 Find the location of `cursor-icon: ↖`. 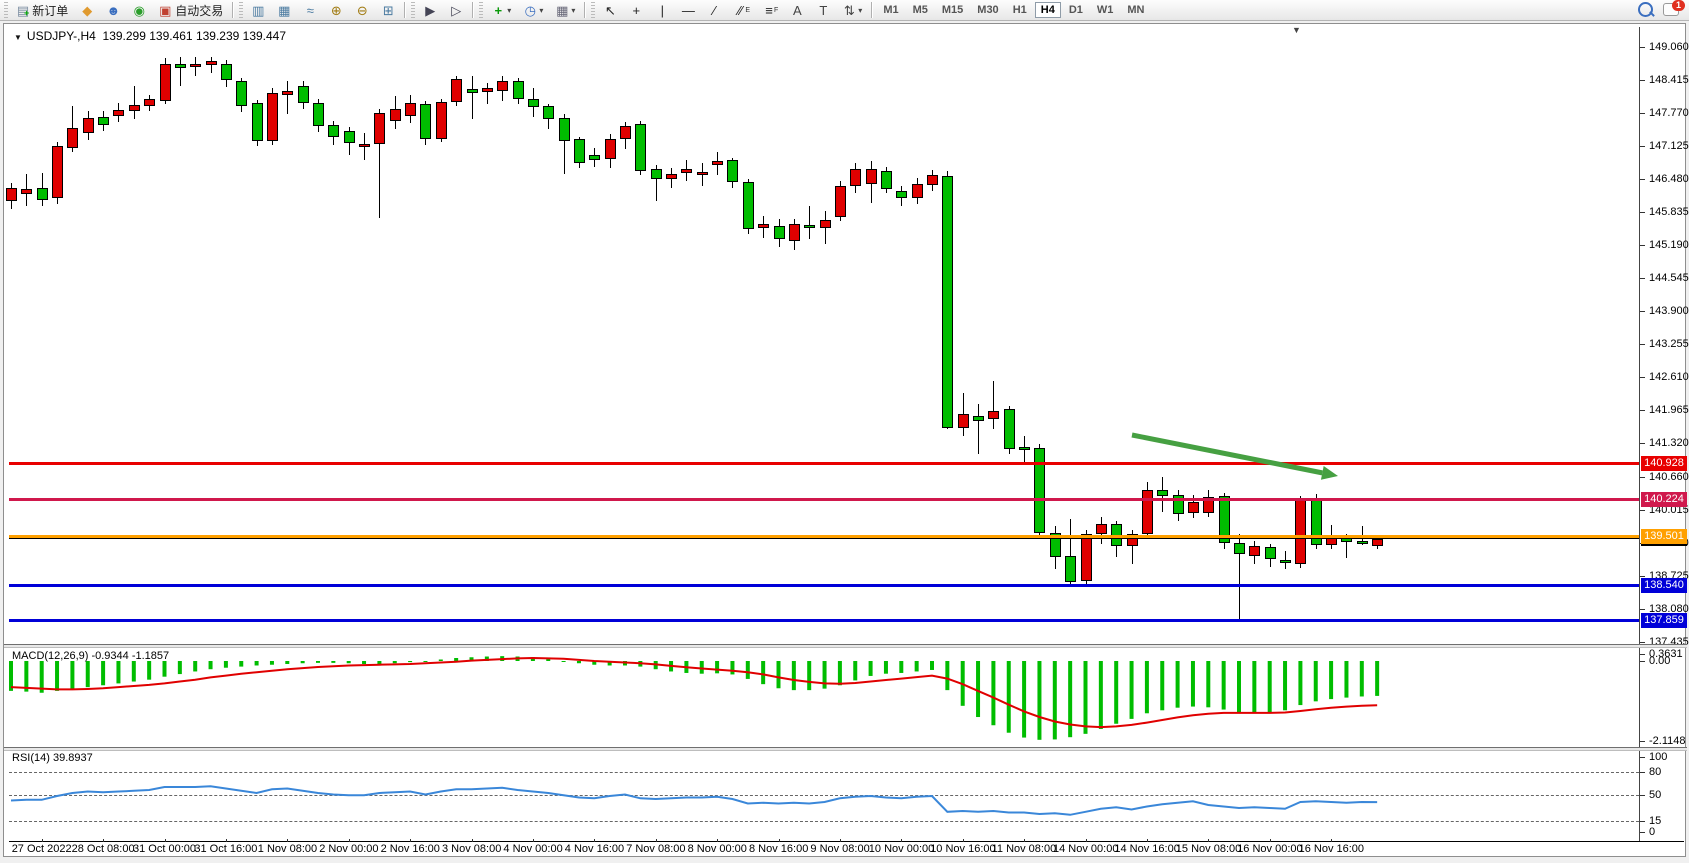

cursor-icon: ↖ is located at coordinates (610, 10).